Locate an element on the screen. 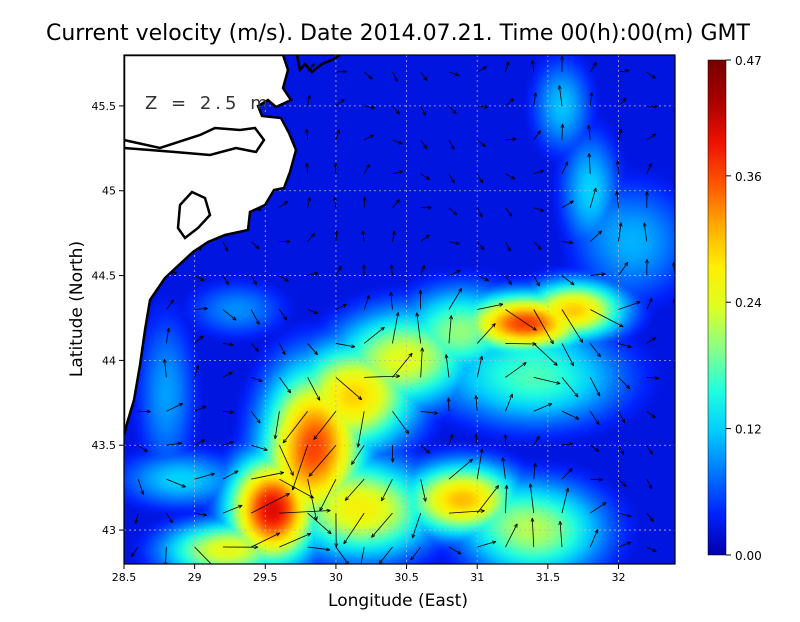 The height and width of the screenshot is (622, 800). y-tick-label: 45.5 is located at coordinates (104, 106).